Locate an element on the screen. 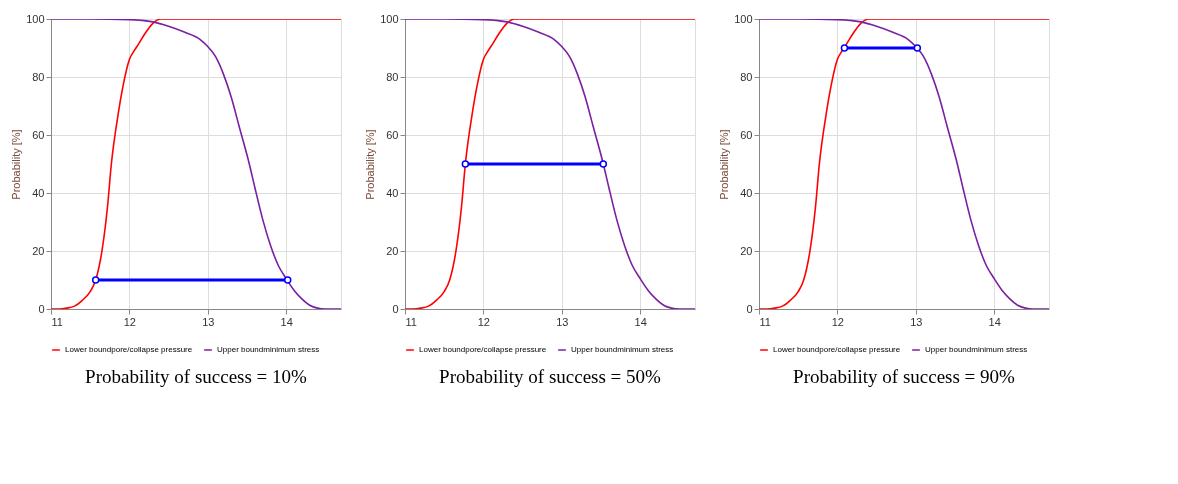 This screenshot has width=1178, height=484. text: Probability of success = 90% is located at coordinates (904, 376).